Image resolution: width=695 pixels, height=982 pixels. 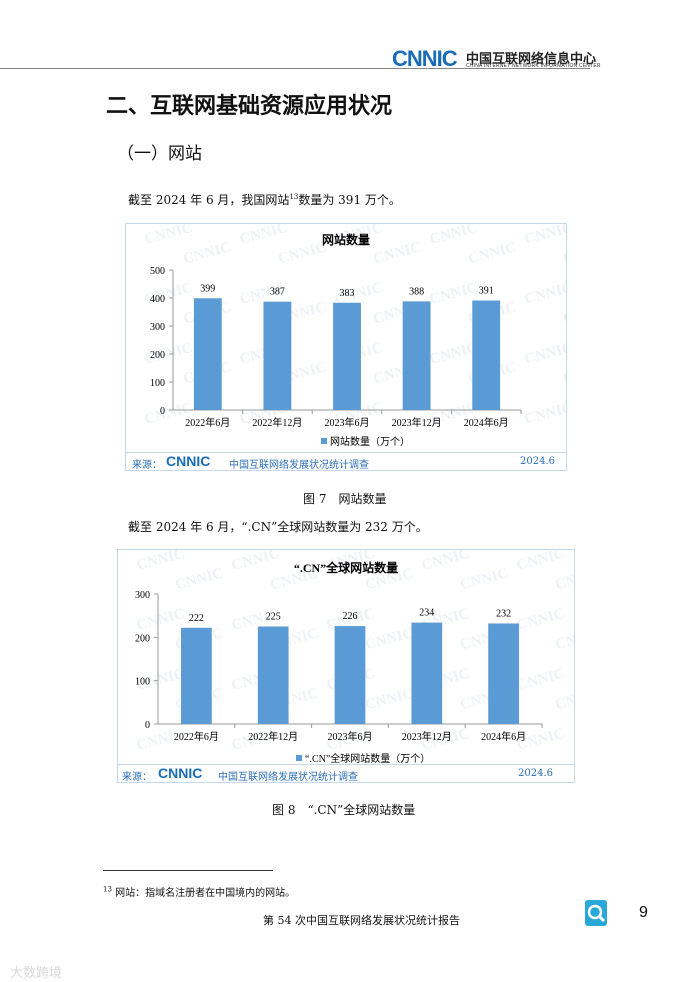 What do you see at coordinates (199, 892) in the screenshot?
I see `footnote: 13 网站：指域名注册者在中国境内的网站。` at bounding box center [199, 892].